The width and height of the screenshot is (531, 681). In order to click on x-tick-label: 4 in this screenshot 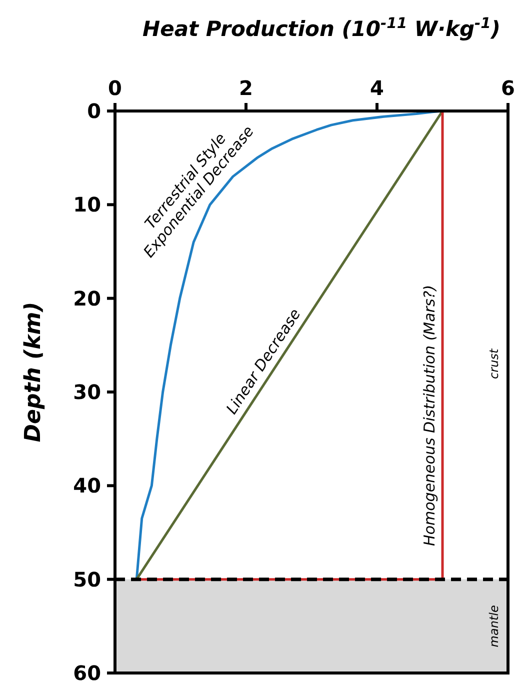, I will do `click(377, 88)`.